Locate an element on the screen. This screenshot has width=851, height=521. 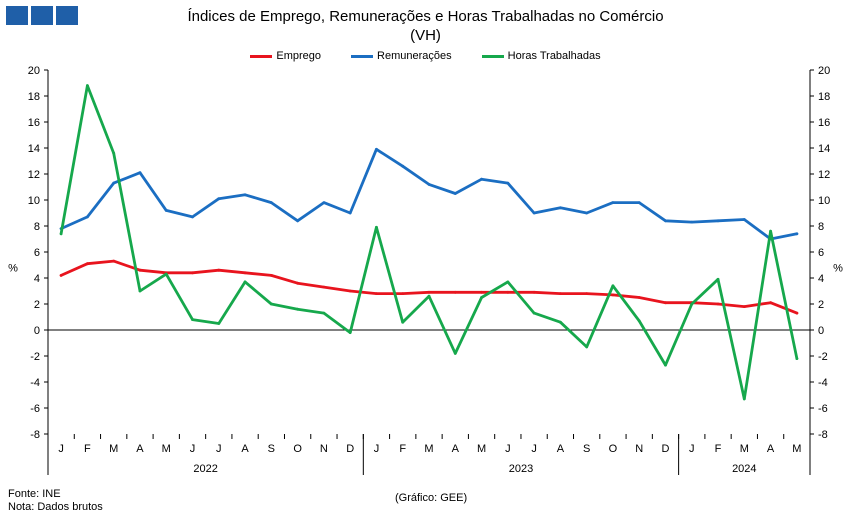
y-tick-label-right: -2 is located at coordinates (823, 357).